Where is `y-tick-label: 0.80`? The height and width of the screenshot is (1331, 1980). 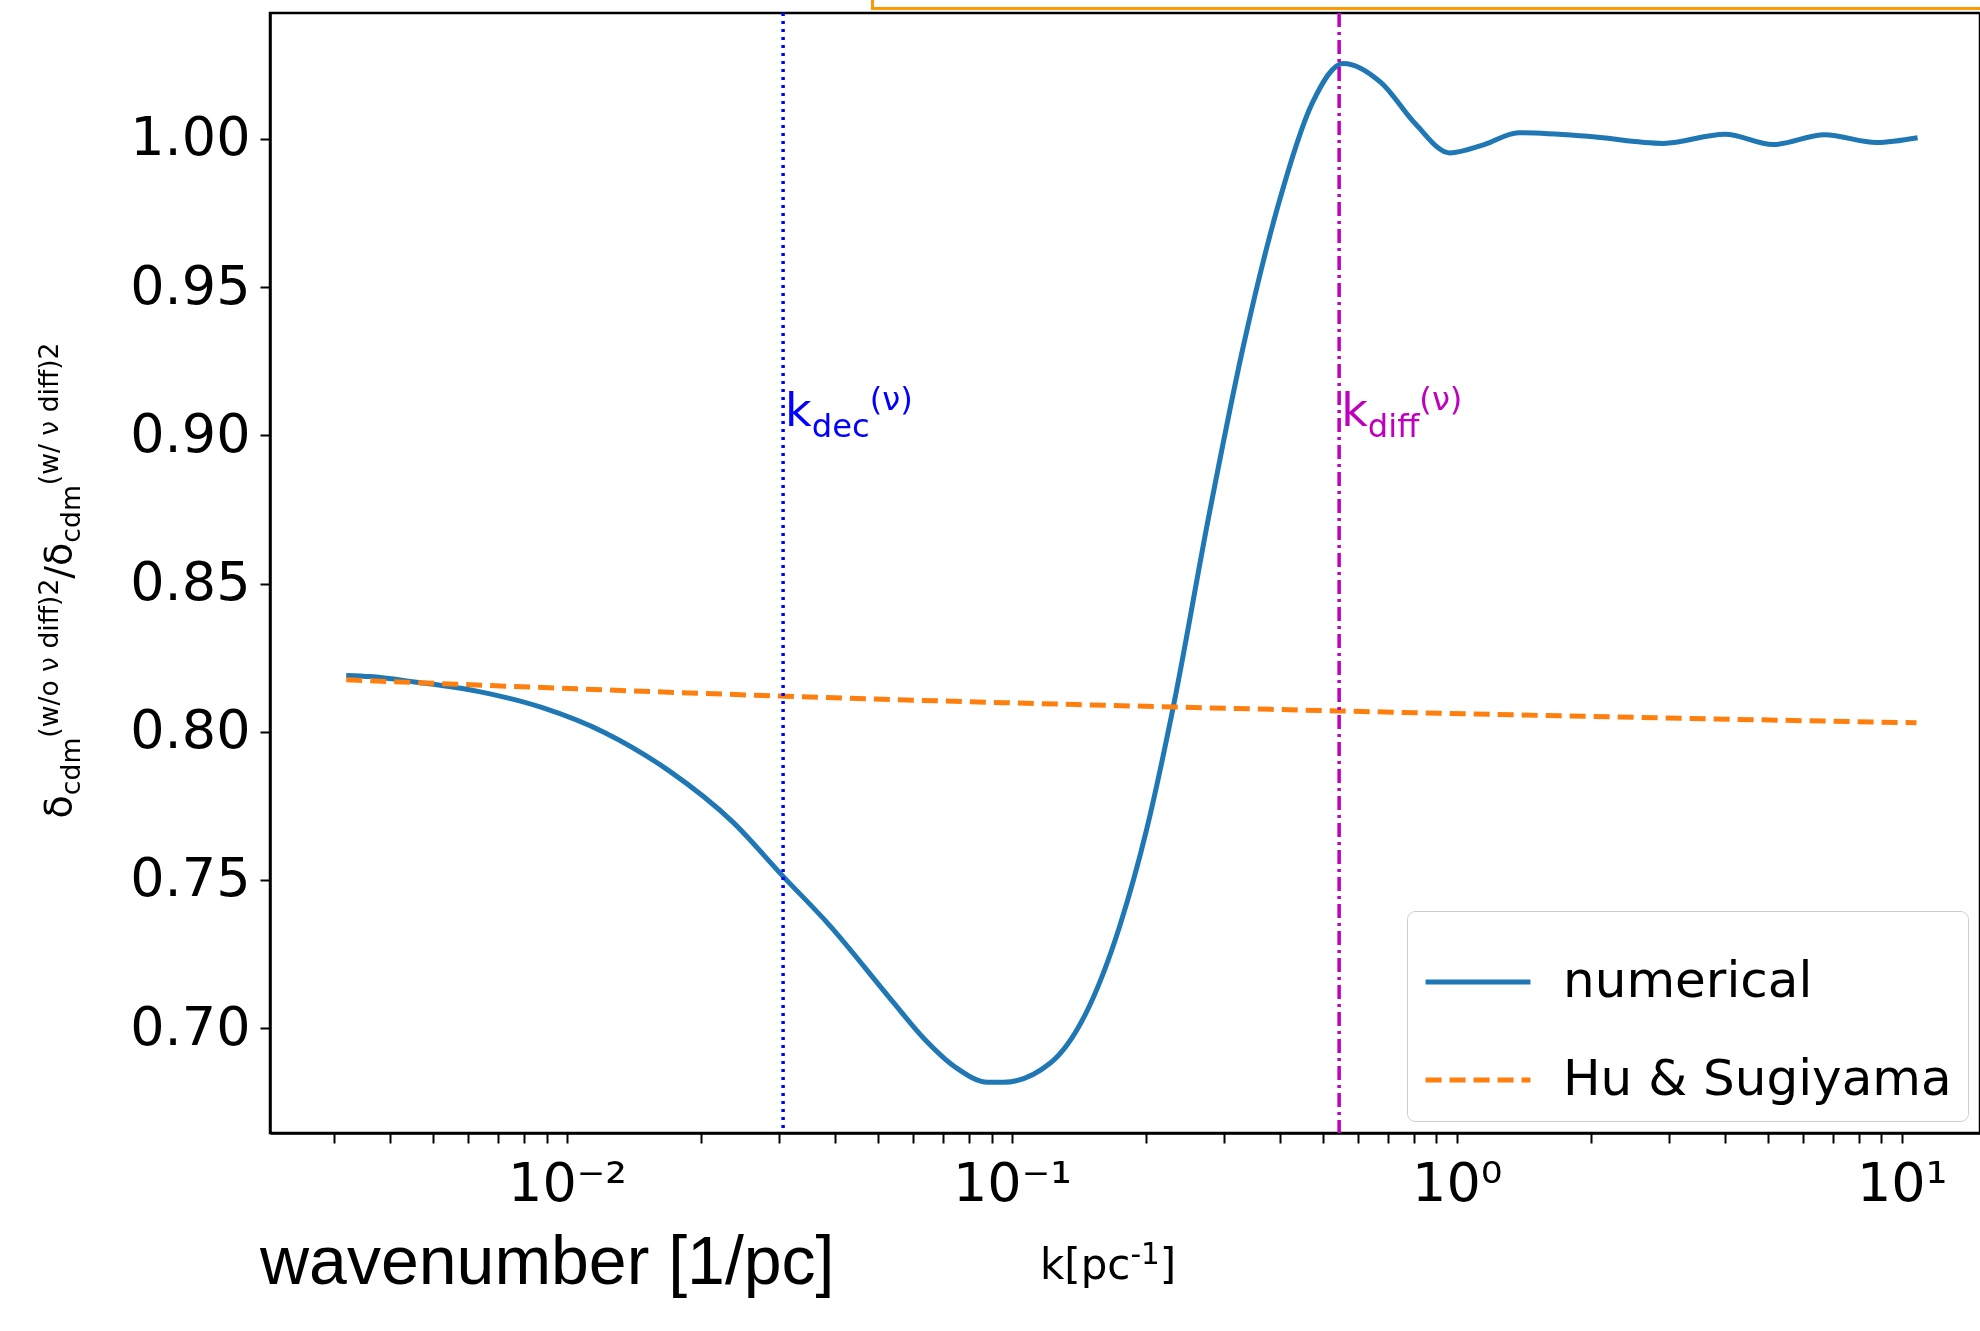
y-tick-label: 0.80 is located at coordinates (190, 730).